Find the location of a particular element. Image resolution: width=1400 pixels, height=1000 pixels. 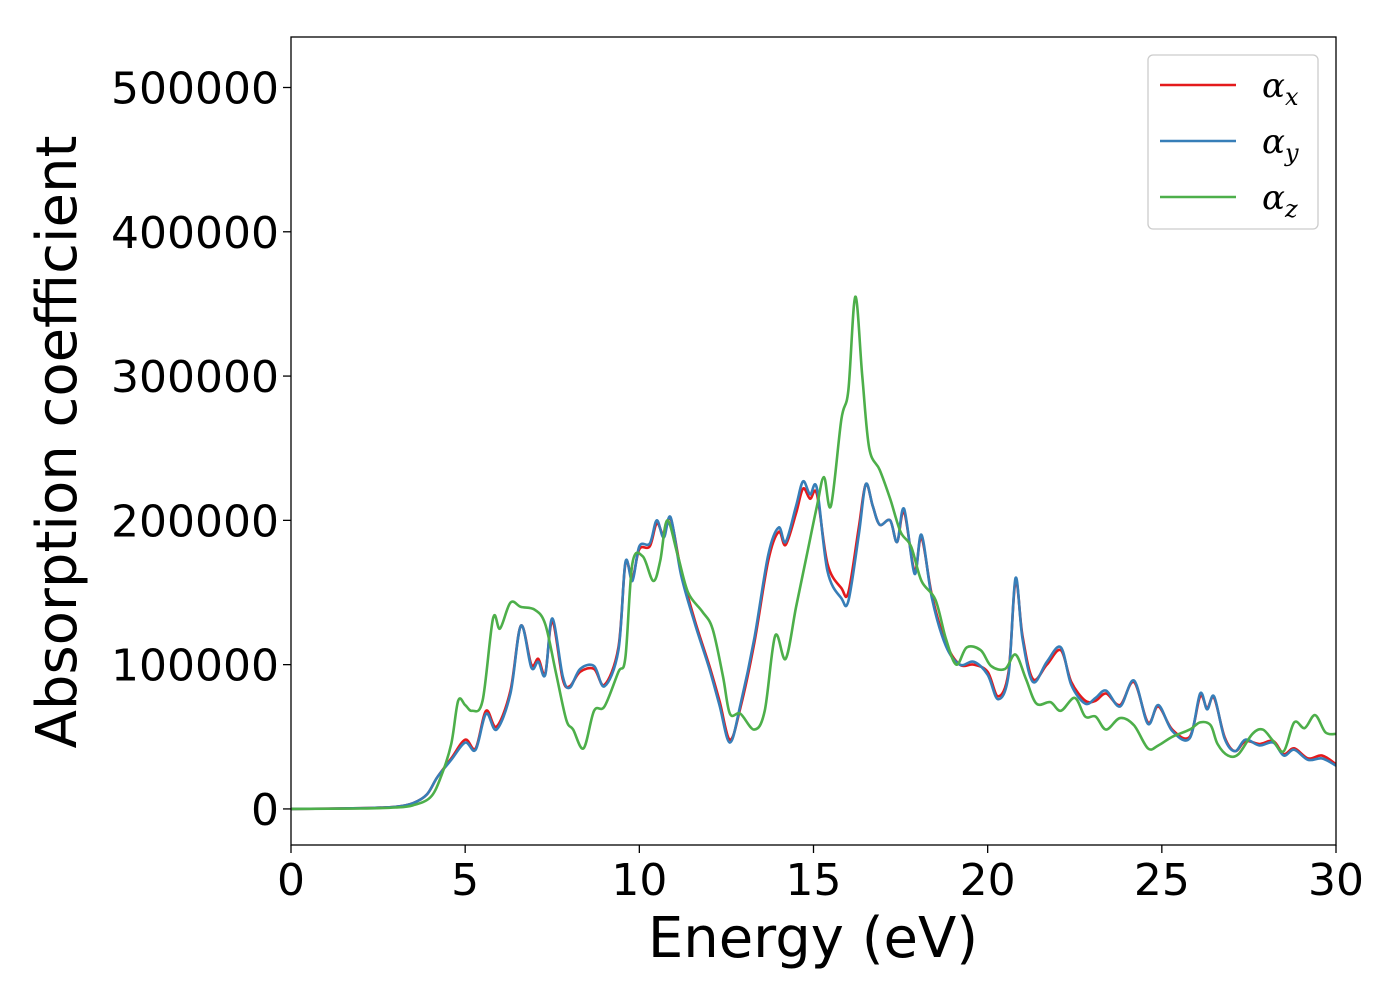

y-tick-label: 100000 is located at coordinates (195, 666).